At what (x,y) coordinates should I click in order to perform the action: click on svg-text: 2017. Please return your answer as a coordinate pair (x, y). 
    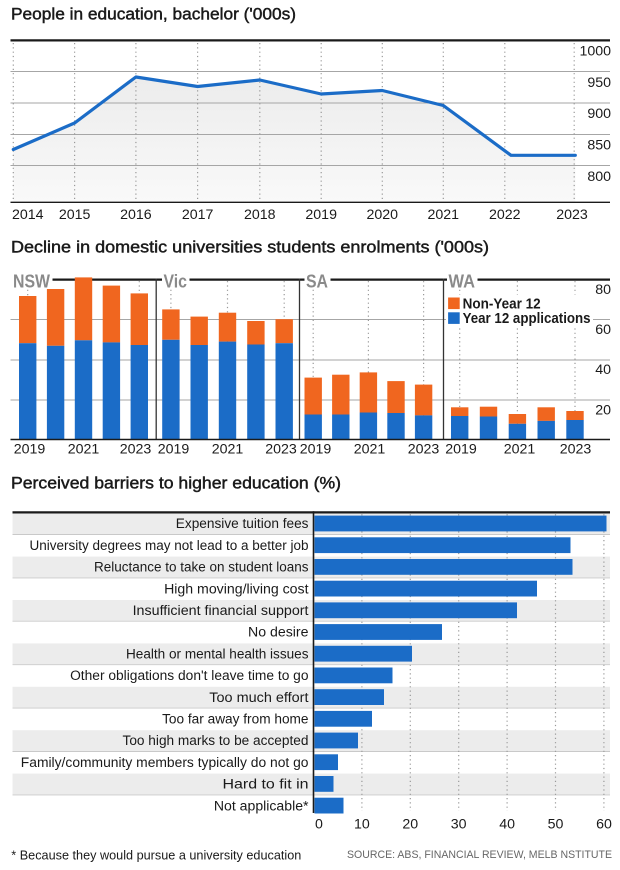
    Looking at the image, I should click on (198, 215).